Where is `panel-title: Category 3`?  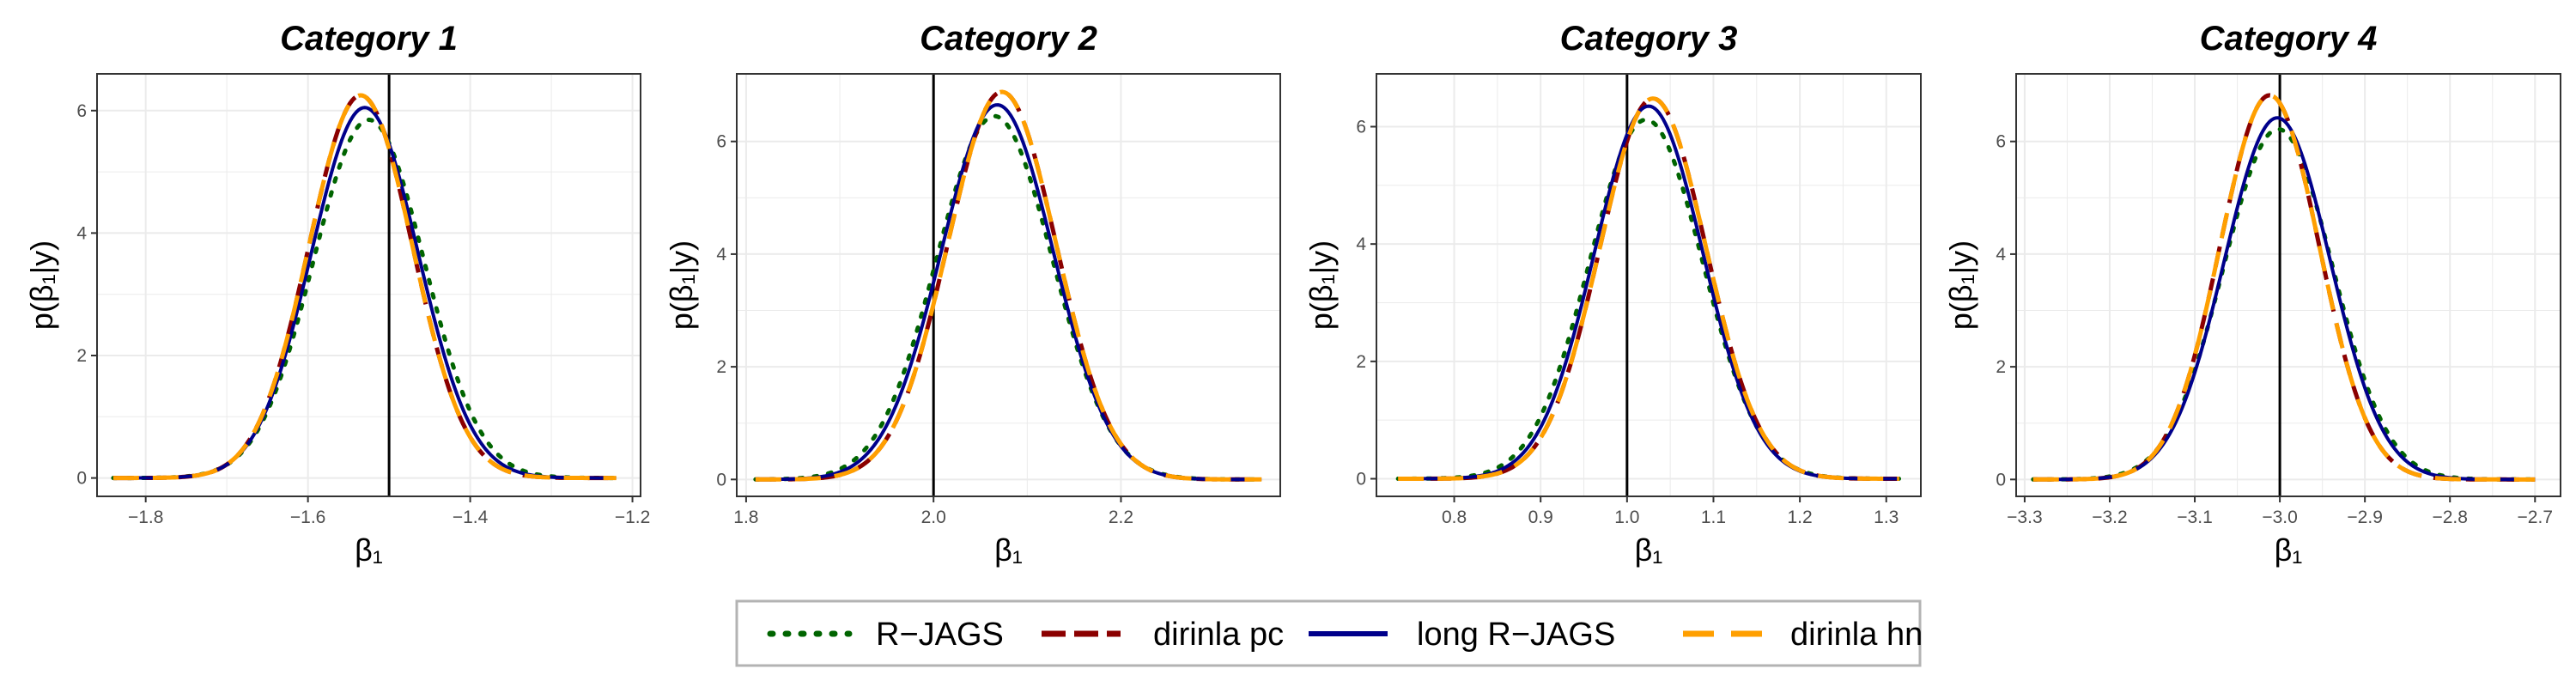 panel-title: Category 3 is located at coordinates (1649, 39).